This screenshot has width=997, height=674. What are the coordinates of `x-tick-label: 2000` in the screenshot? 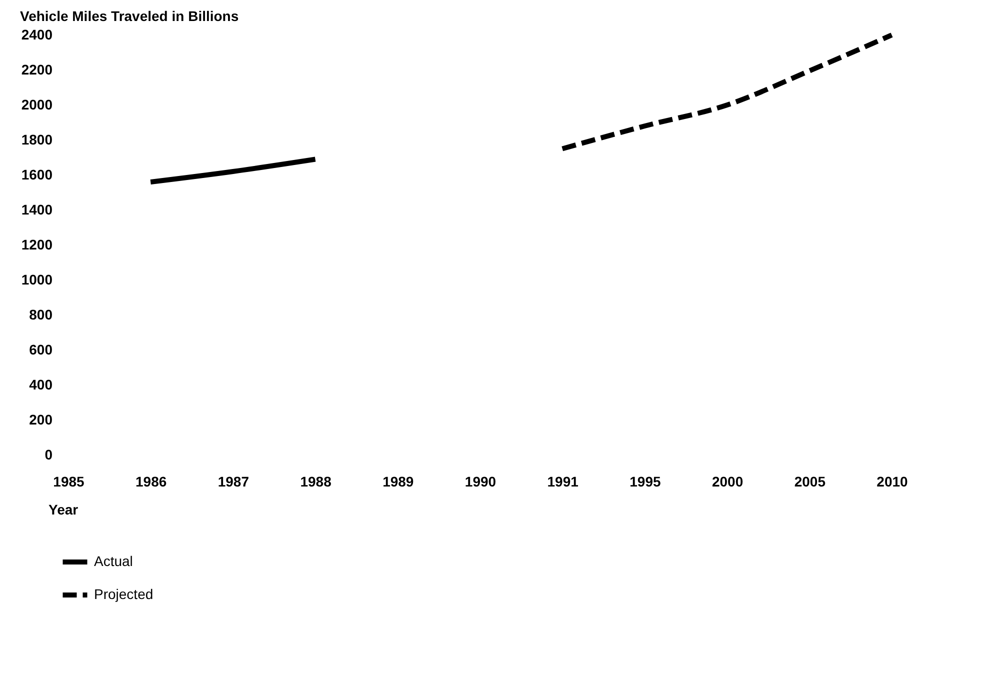 It's located at (728, 482).